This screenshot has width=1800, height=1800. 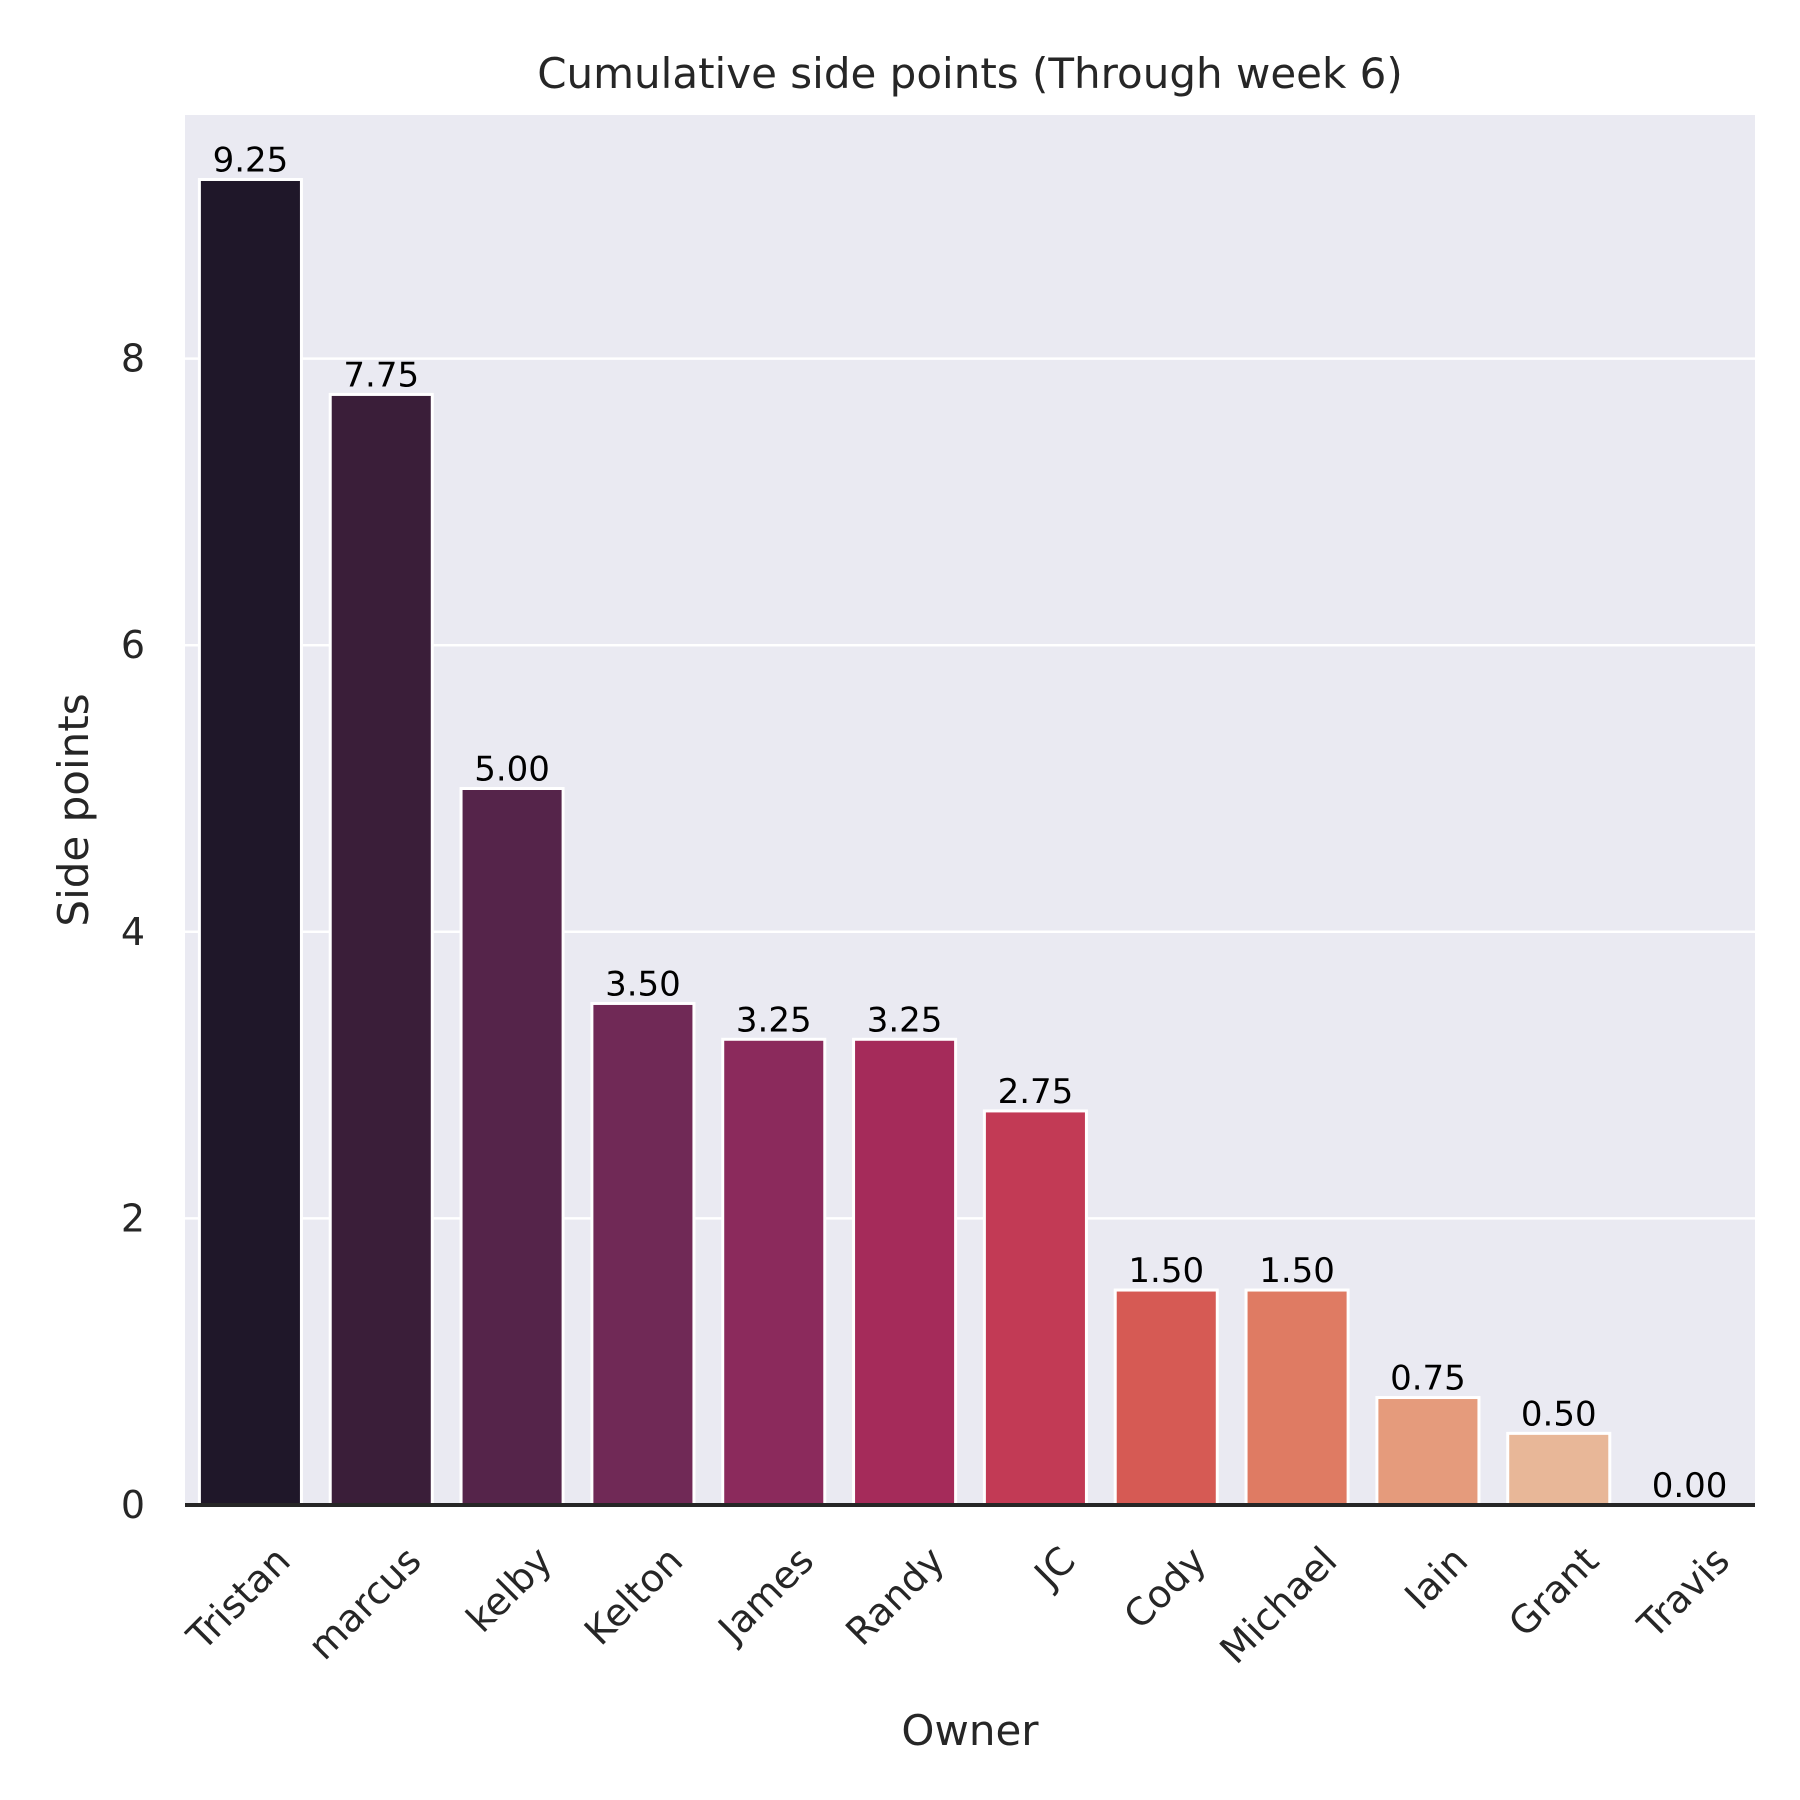 What do you see at coordinates (1559, 1414) in the screenshot?
I see `data-label: 0.50` at bounding box center [1559, 1414].